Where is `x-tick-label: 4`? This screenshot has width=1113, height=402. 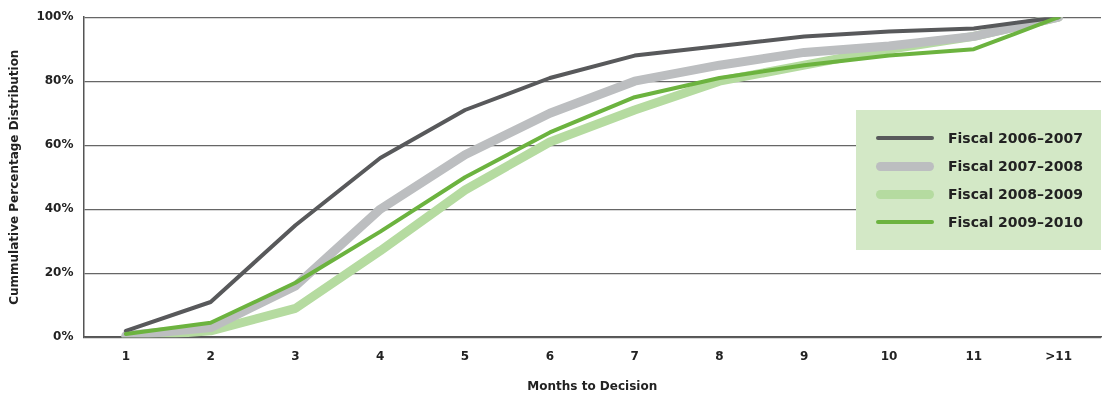
x-tick-label: 4 is located at coordinates (380, 355).